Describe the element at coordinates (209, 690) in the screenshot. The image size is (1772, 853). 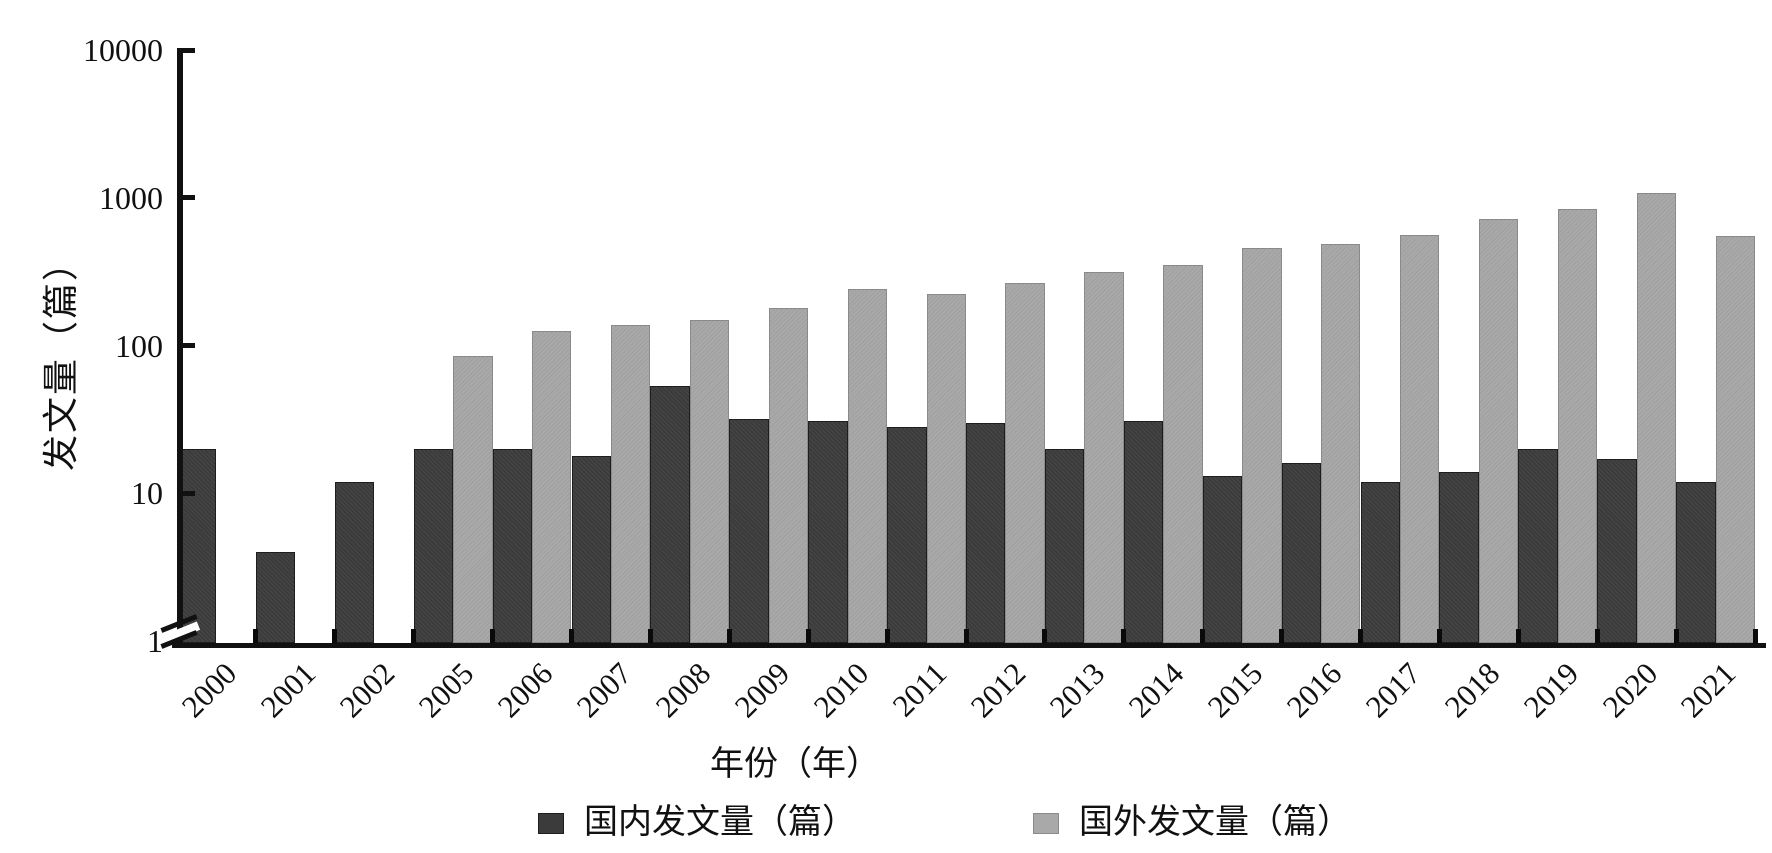
I see `x-tick-label-2000: 2000` at that location.